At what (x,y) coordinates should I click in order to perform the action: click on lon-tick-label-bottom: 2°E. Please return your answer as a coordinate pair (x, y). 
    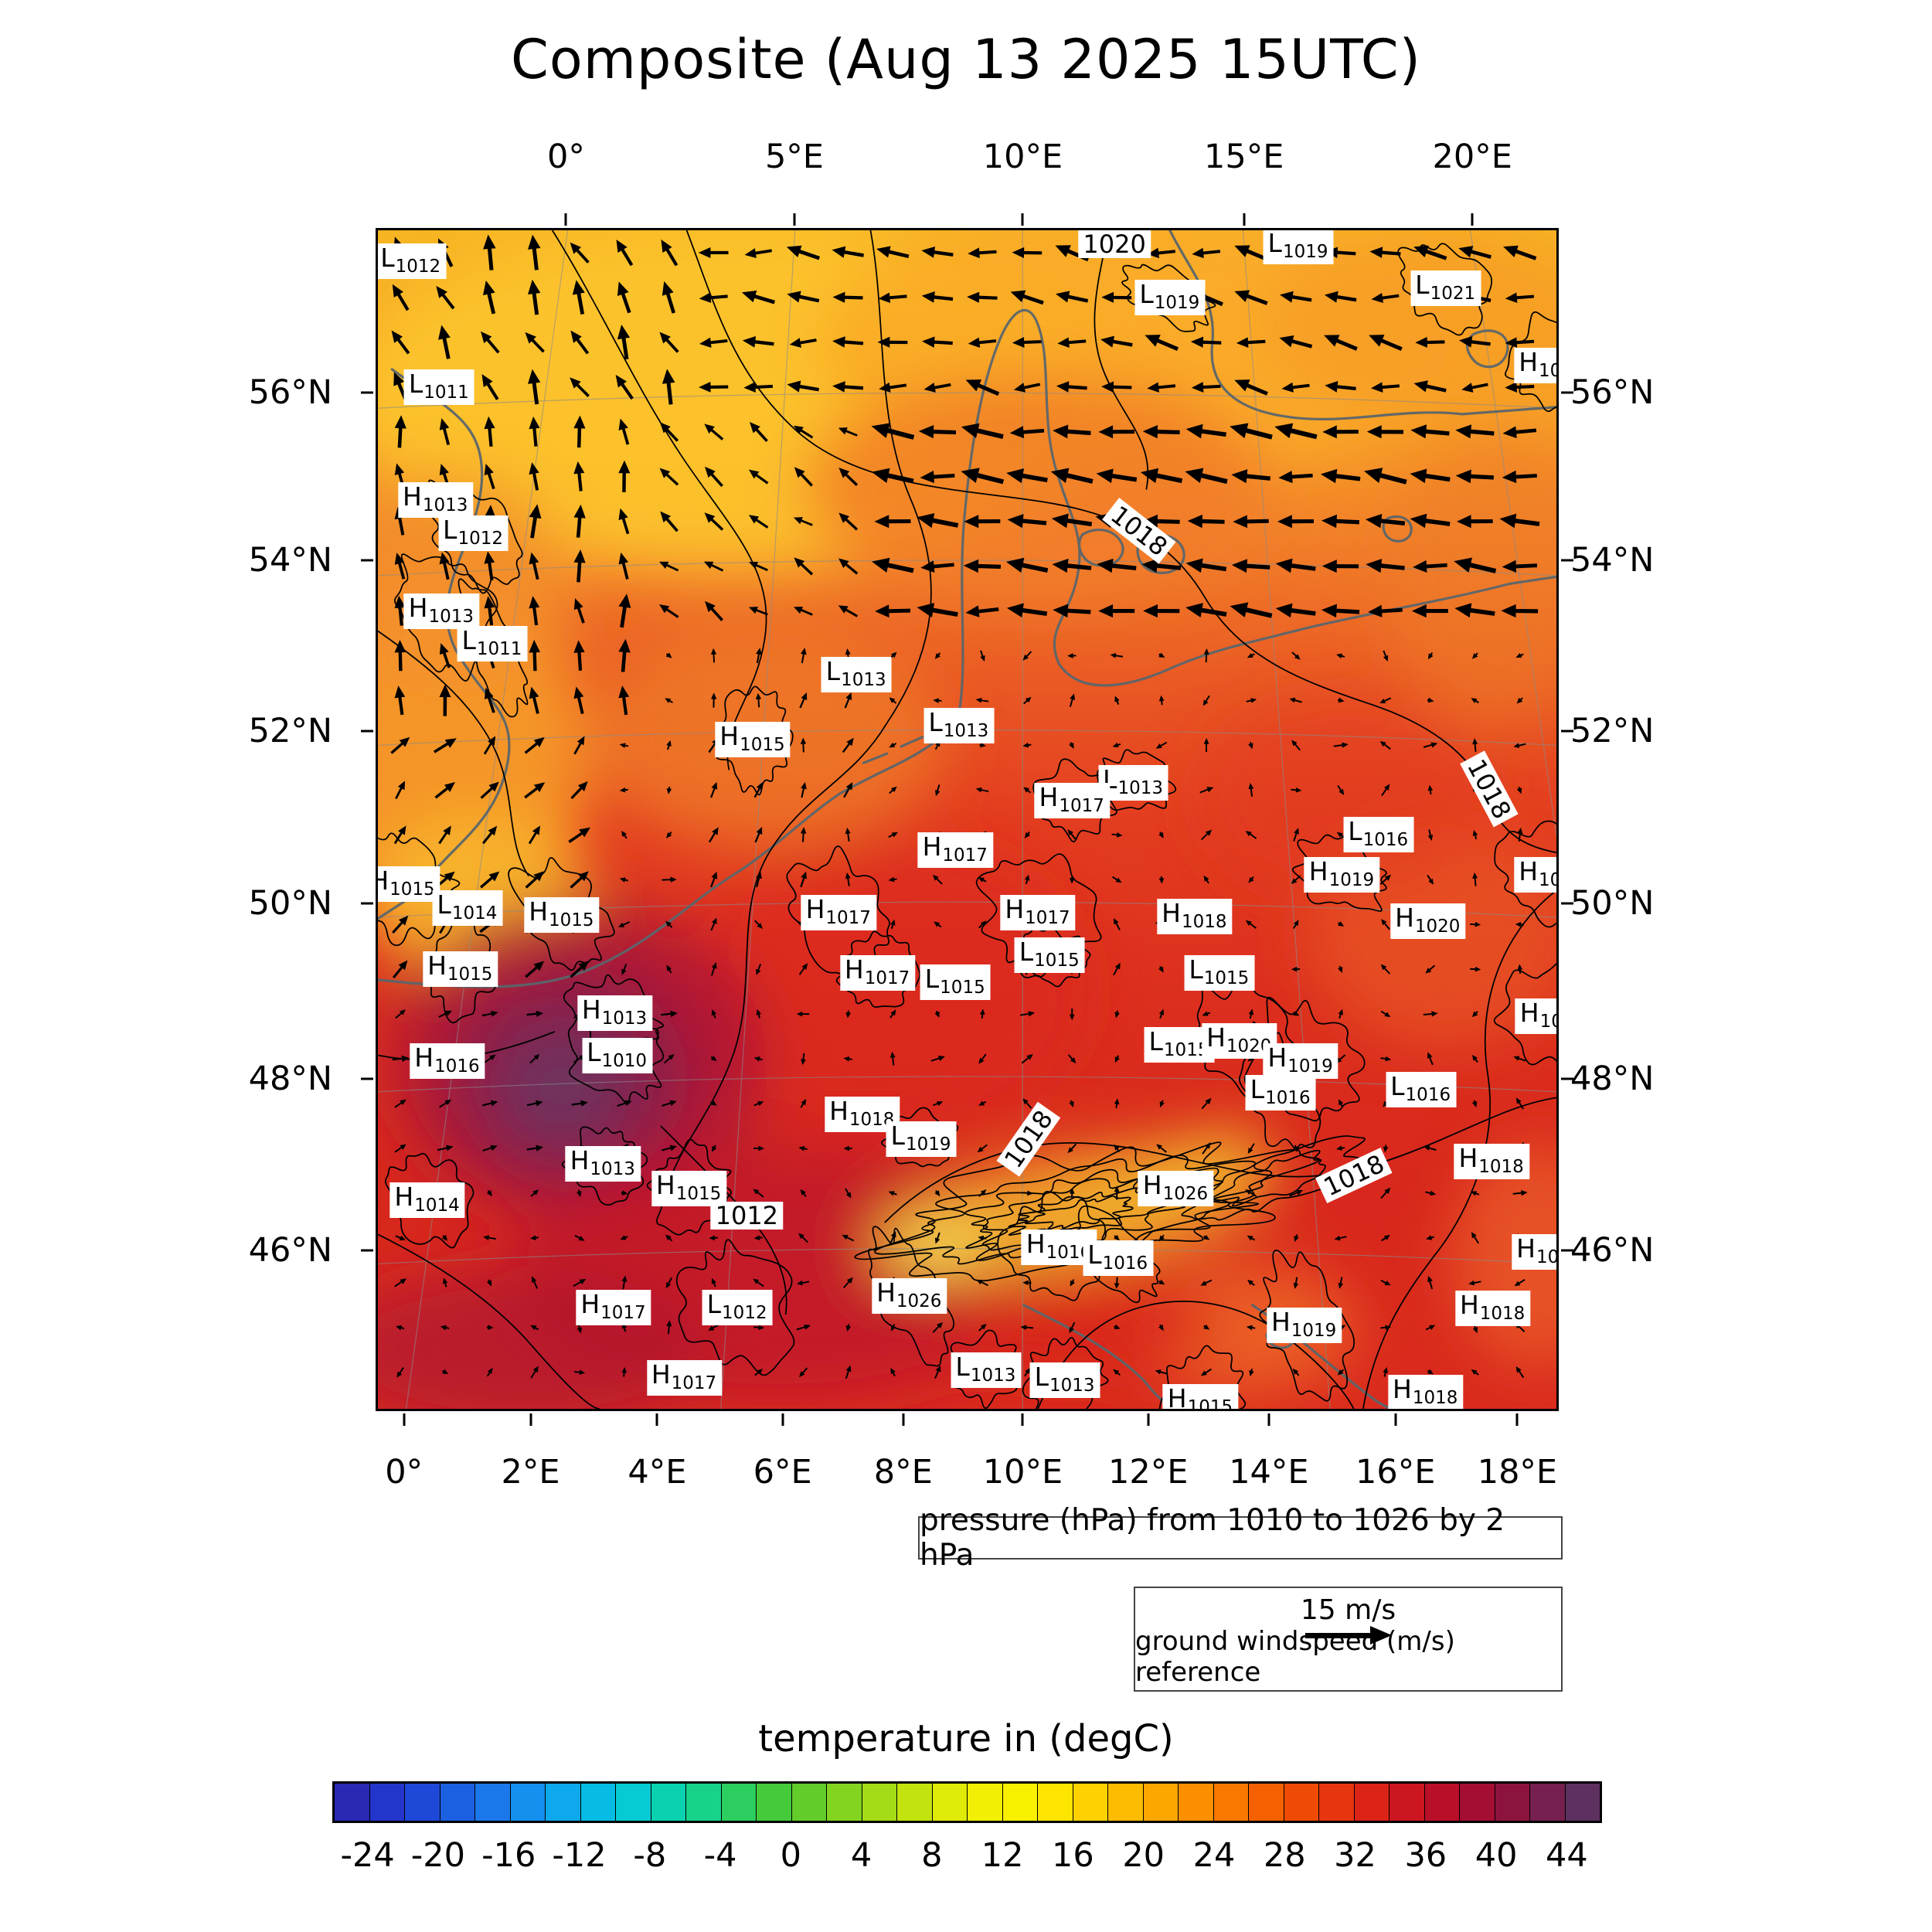
    Looking at the image, I should click on (531, 1473).